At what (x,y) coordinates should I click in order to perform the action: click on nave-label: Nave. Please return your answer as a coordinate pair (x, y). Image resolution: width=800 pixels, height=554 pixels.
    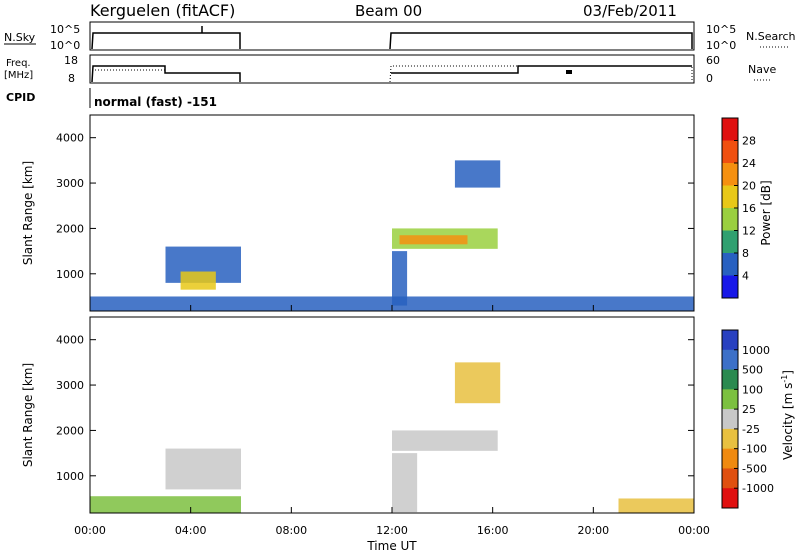
    Looking at the image, I should click on (762, 69).